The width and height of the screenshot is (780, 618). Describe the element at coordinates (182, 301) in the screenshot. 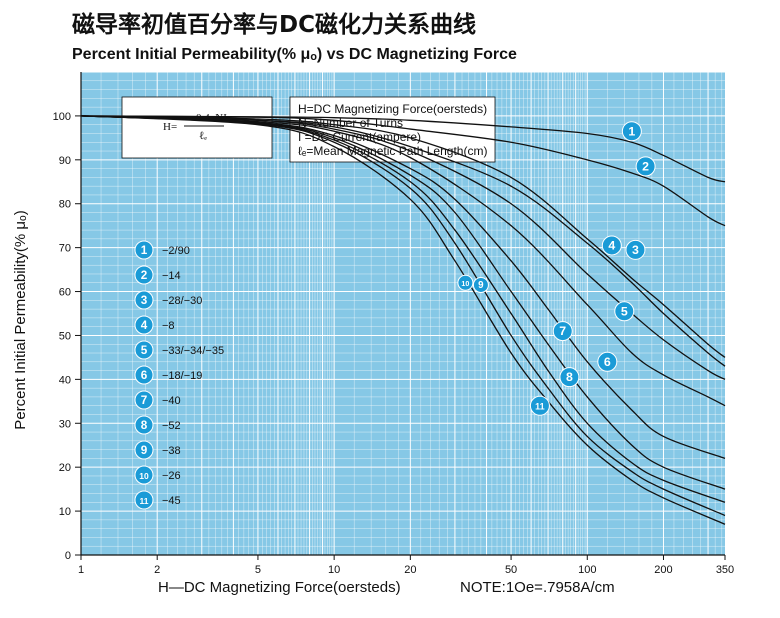

I see `legend-text-3: −28/−30` at that location.